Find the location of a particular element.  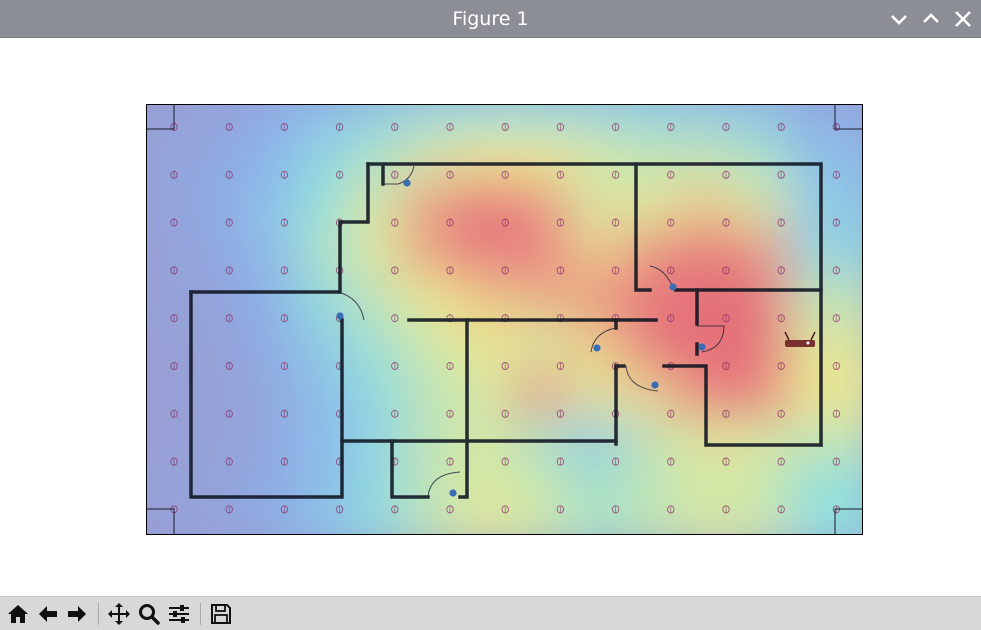

zoom-button is located at coordinates (149, 614).